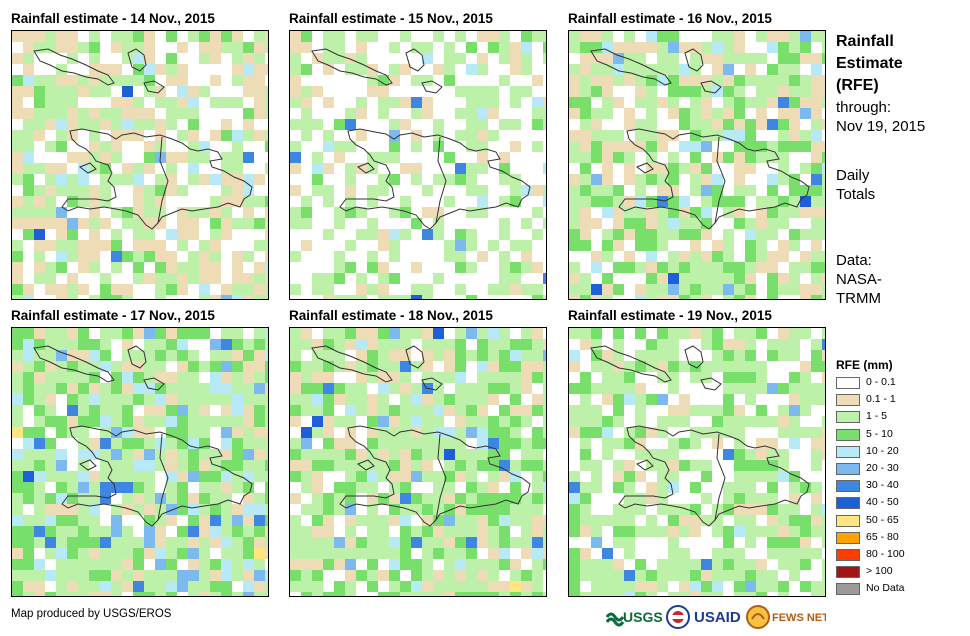  Describe the element at coordinates (869, 63) in the screenshot. I see `rfe-title-line2: Estimate` at that location.